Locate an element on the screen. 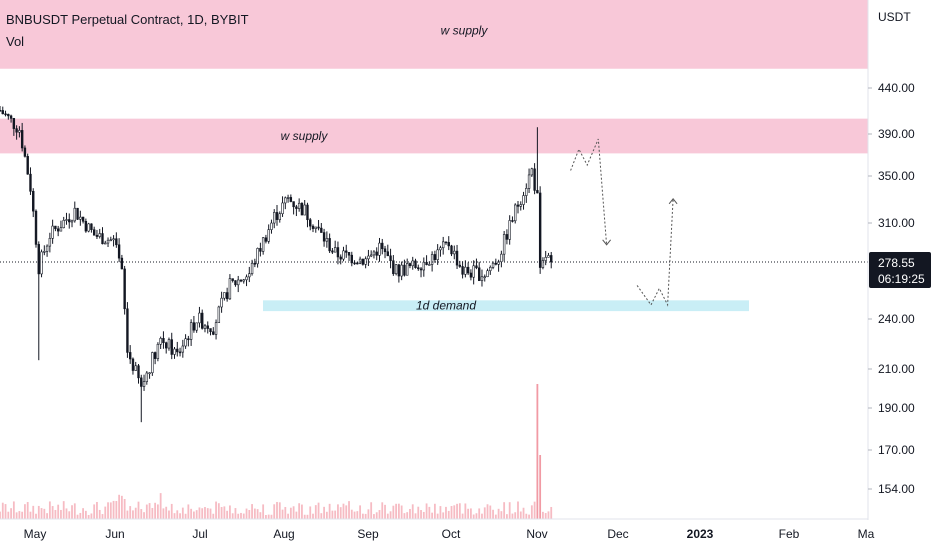  time-tick-label: Dec is located at coordinates (617, 534).